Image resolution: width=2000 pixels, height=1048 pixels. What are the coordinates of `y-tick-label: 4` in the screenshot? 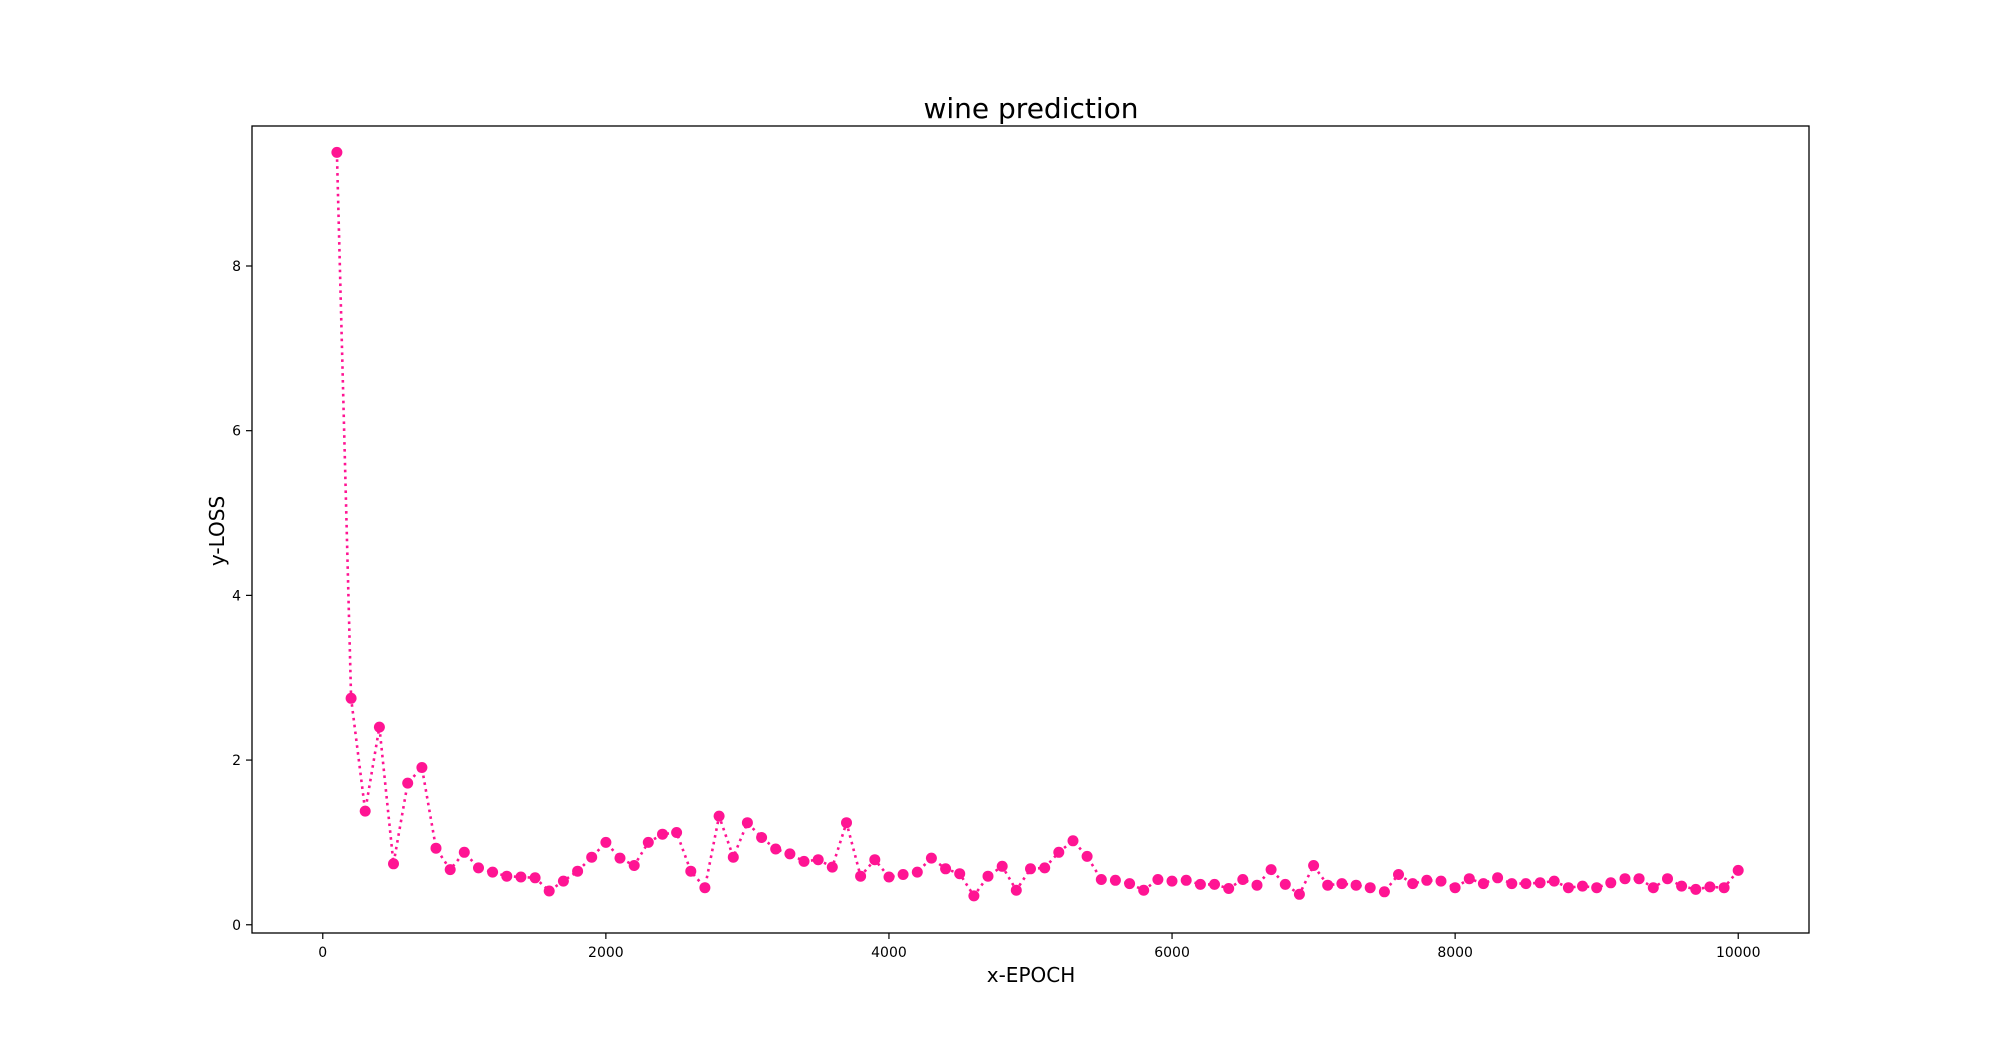 It's located at (236, 596).